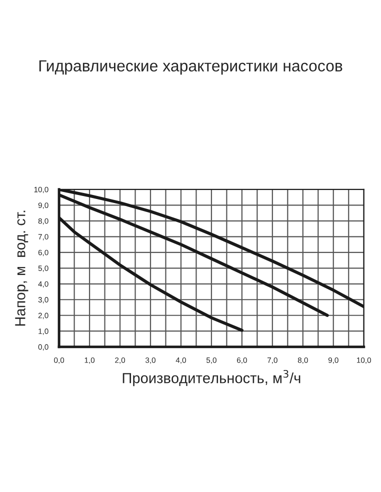 This screenshot has width=381, height=492. Describe the element at coordinates (211, 378) in the screenshot. I see `x-axis-title: Производительность, м$^{3}$/ч` at that location.